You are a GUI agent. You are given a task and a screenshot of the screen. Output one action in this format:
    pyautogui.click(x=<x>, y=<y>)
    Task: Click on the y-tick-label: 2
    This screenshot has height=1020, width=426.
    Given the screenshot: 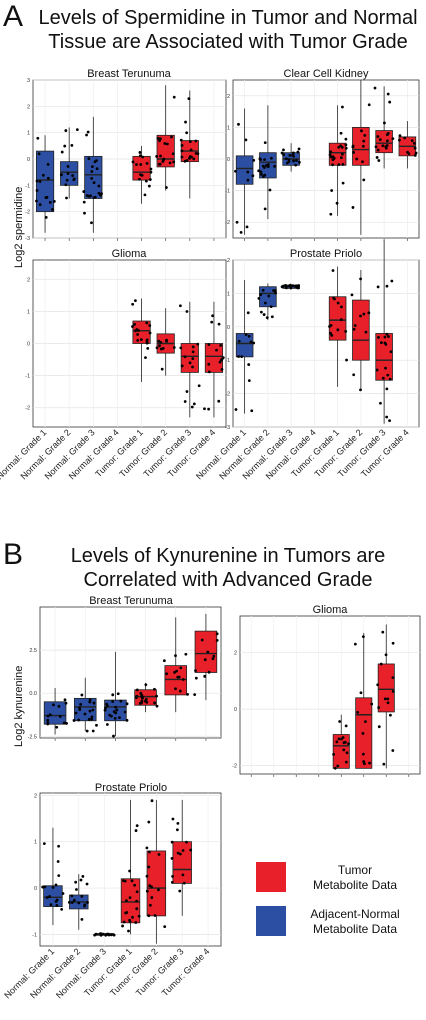 What is the action you would take?
    pyautogui.click(x=28, y=280)
    